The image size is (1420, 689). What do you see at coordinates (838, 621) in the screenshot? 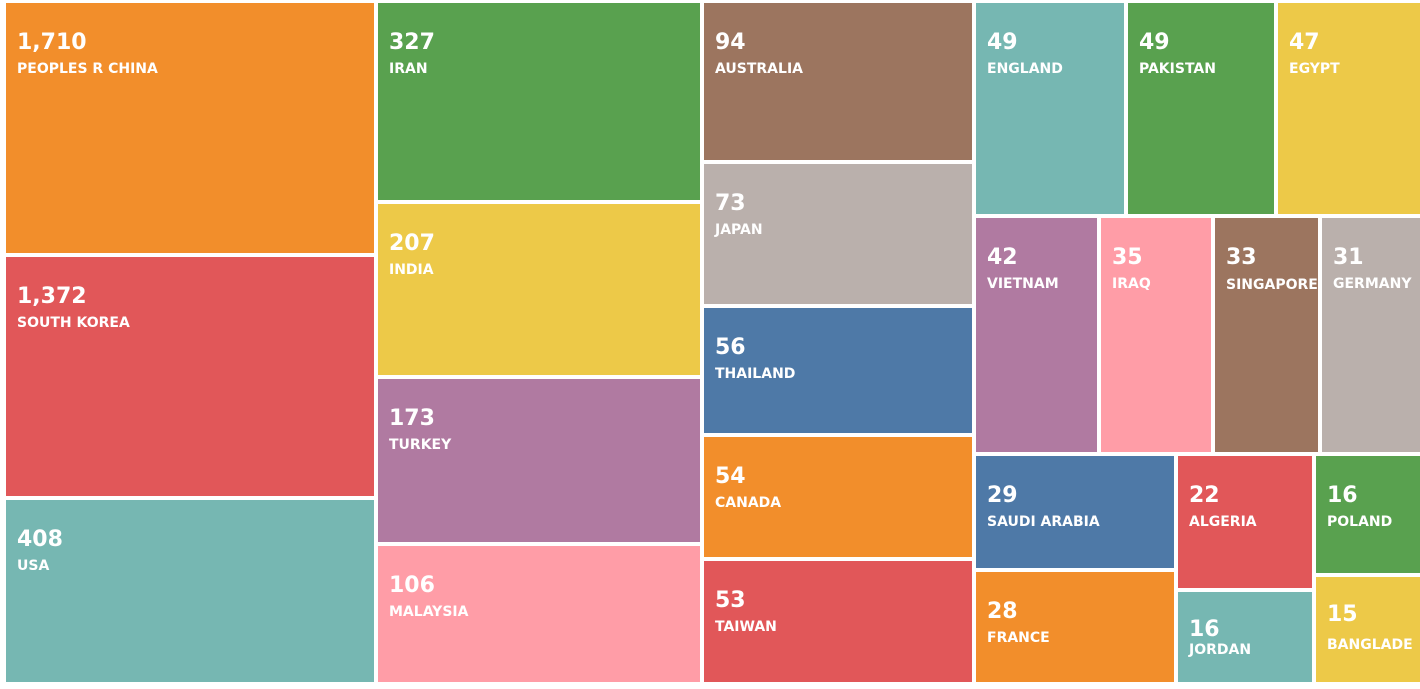
I see `treemap-cell: 53 TAIWAN` at bounding box center [838, 621].